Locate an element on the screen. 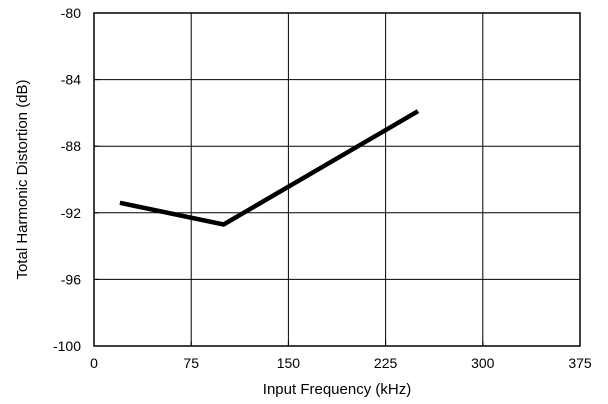 The width and height of the screenshot is (608, 404). x-axis-ticks: 0 75 150 225 300 375 is located at coordinates (341, 356).